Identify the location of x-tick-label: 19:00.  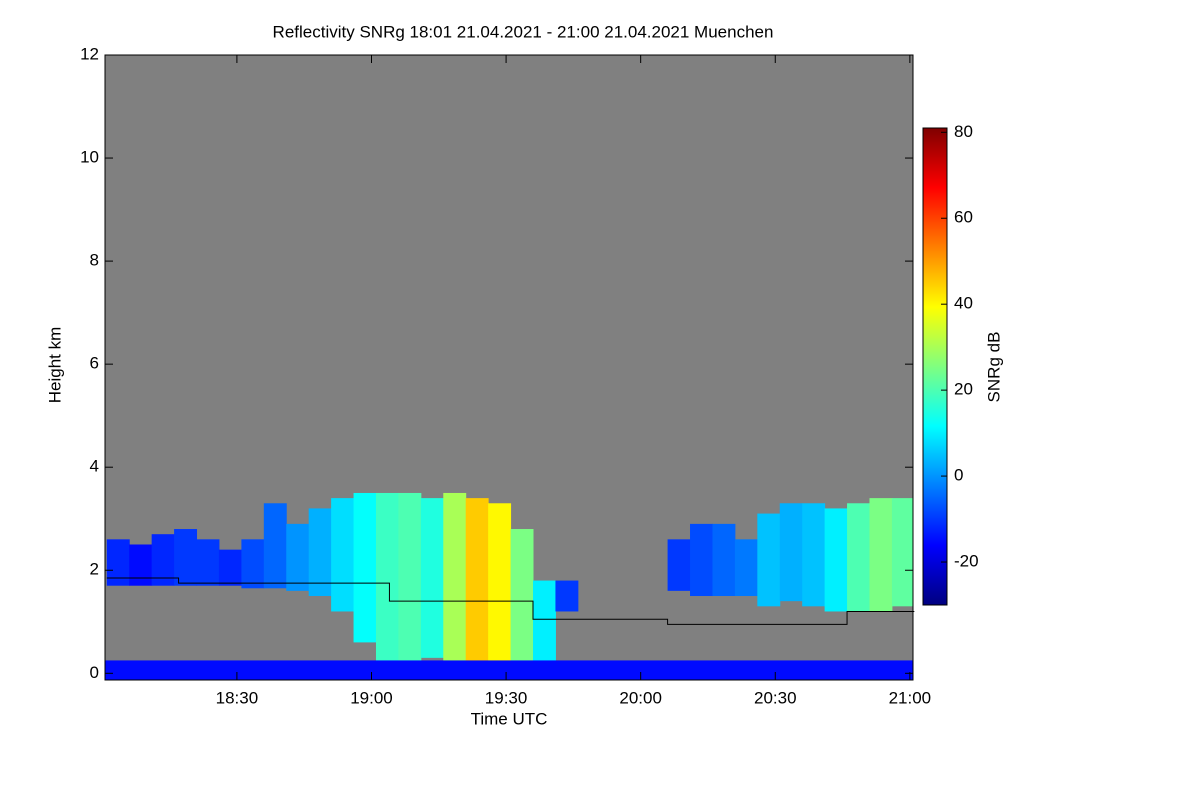
(371, 697).